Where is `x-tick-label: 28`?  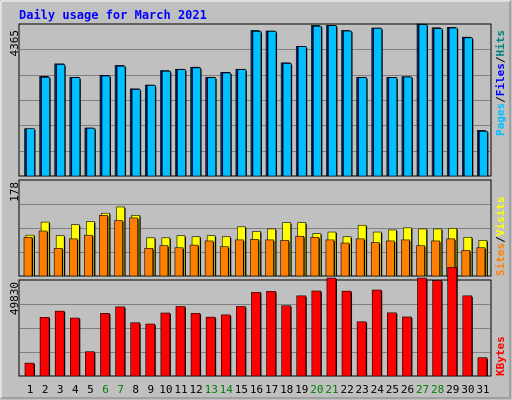 x-tick-label: 28 is located at coordinates (437, 389).